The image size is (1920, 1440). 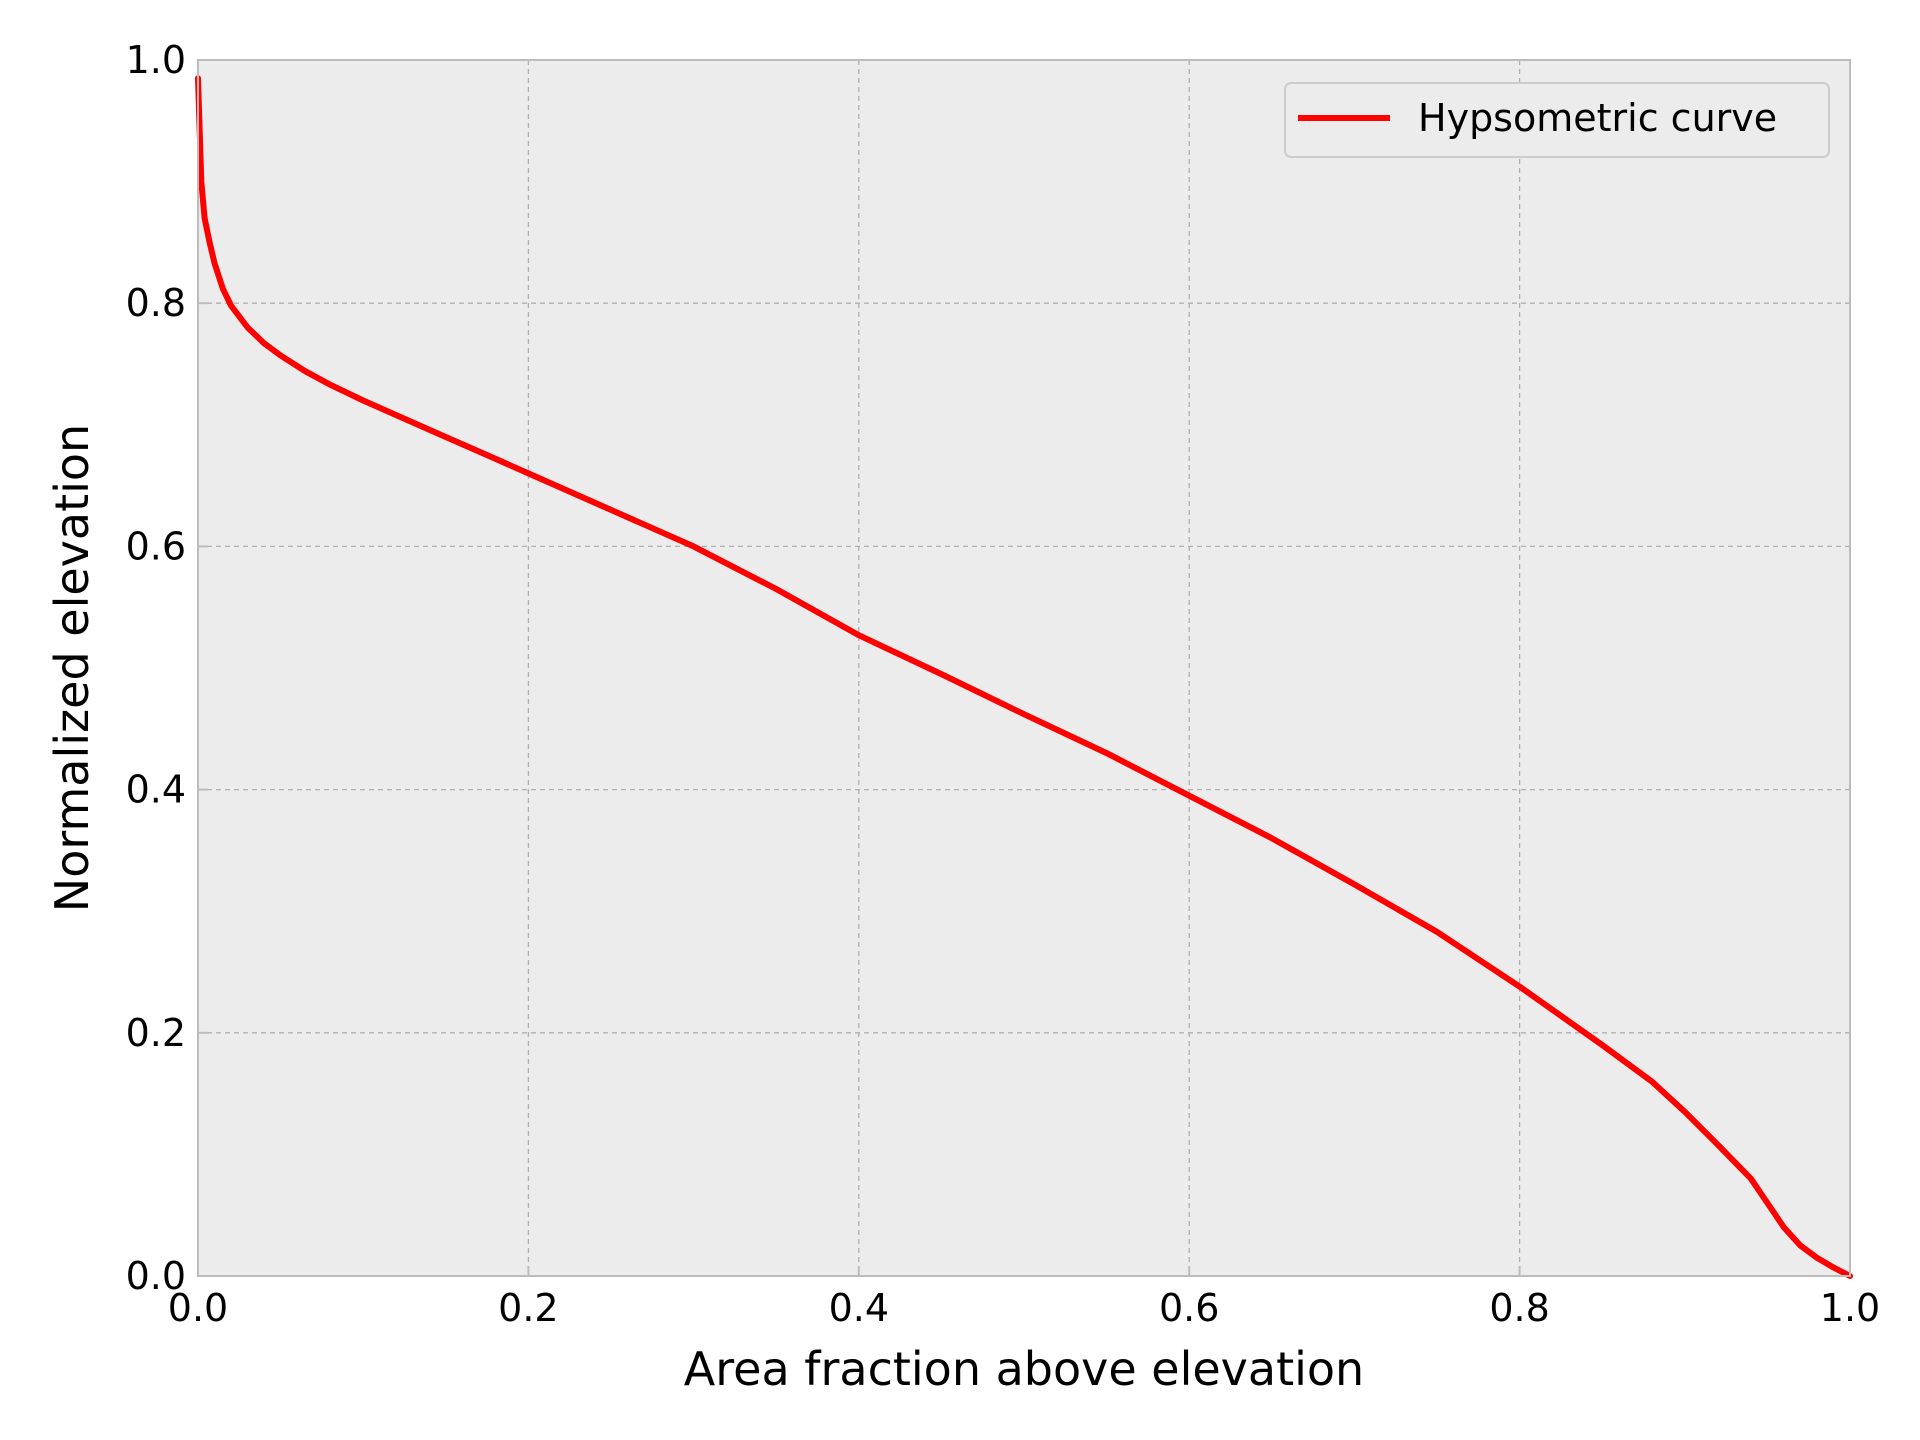 I want to click on x-tick-label: 0.2, so click(x=528, y=1308).